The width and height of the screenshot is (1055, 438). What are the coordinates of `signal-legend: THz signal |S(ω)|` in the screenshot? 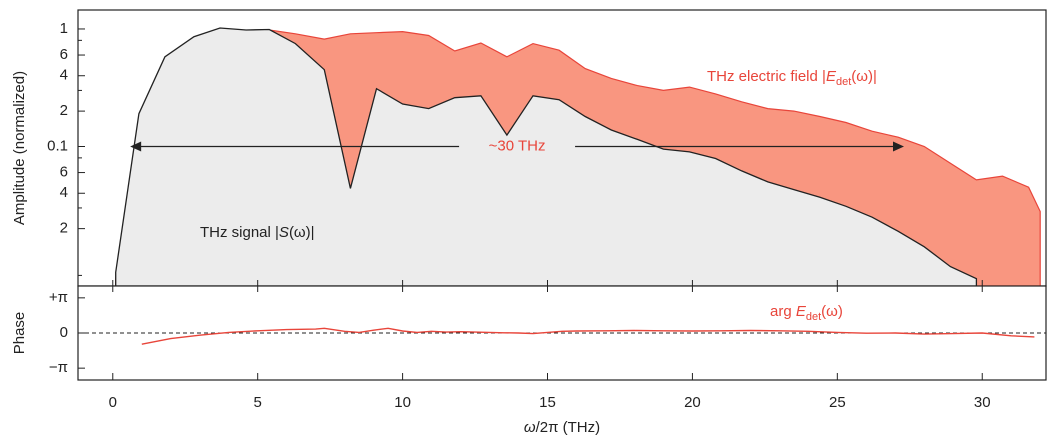 It's located at (257, 232).